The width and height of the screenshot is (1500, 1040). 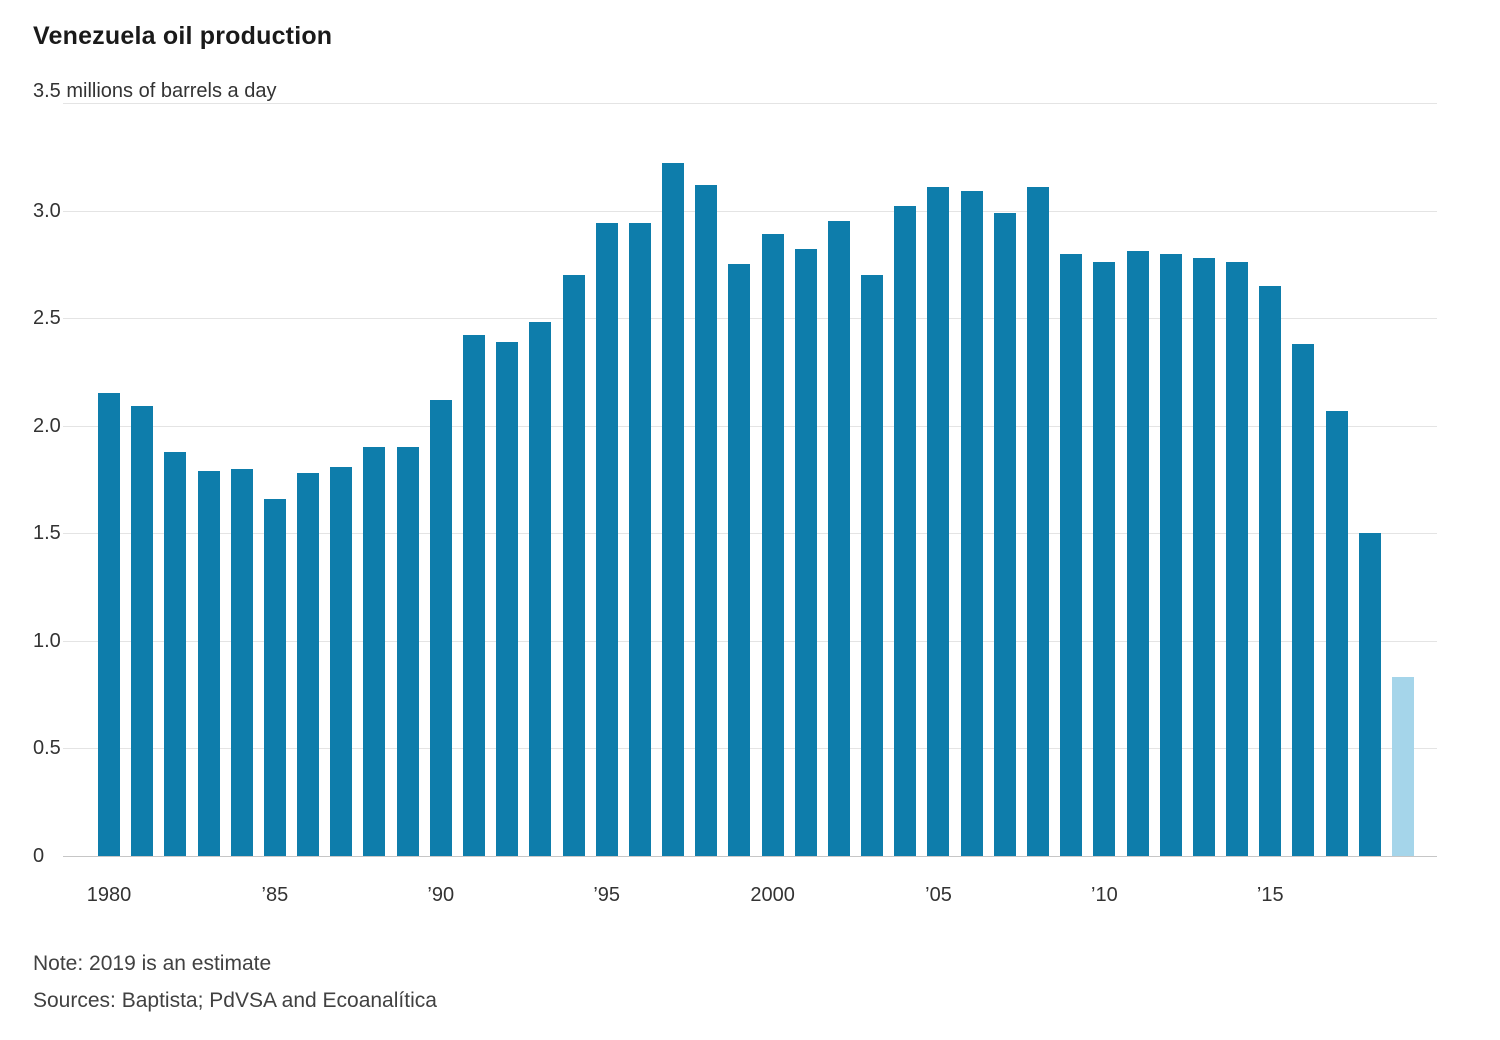 What do you see at coordinates (805, 552) in the screenshot?
I see `bar-2001` at bounding box center [805, 552].